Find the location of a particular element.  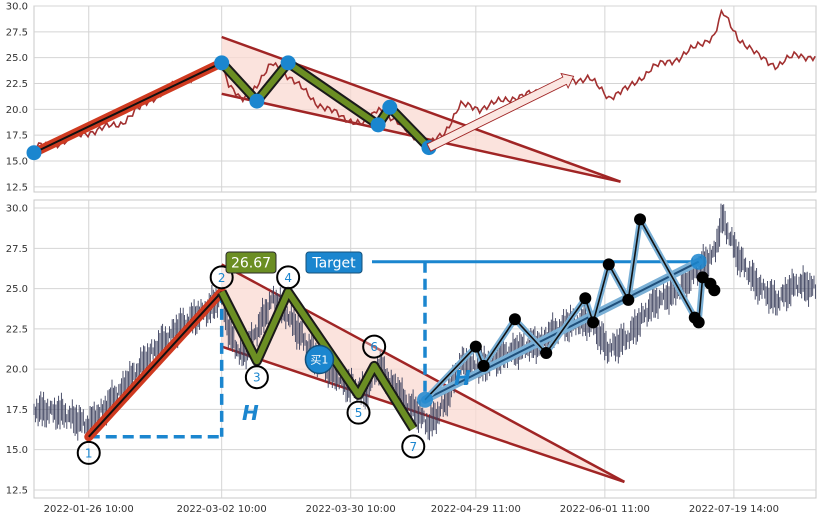

top-y-axis: 12.5 15.0 17.5 20.0 22.5 25.0 27.5 30.0 is located at coordinates (17, 98).